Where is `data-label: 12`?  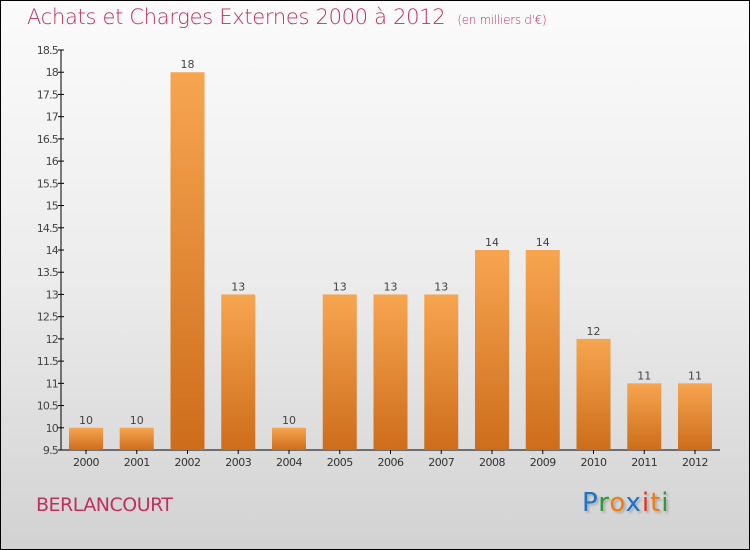 data-label: 12 is located at coordinates (594, 331).